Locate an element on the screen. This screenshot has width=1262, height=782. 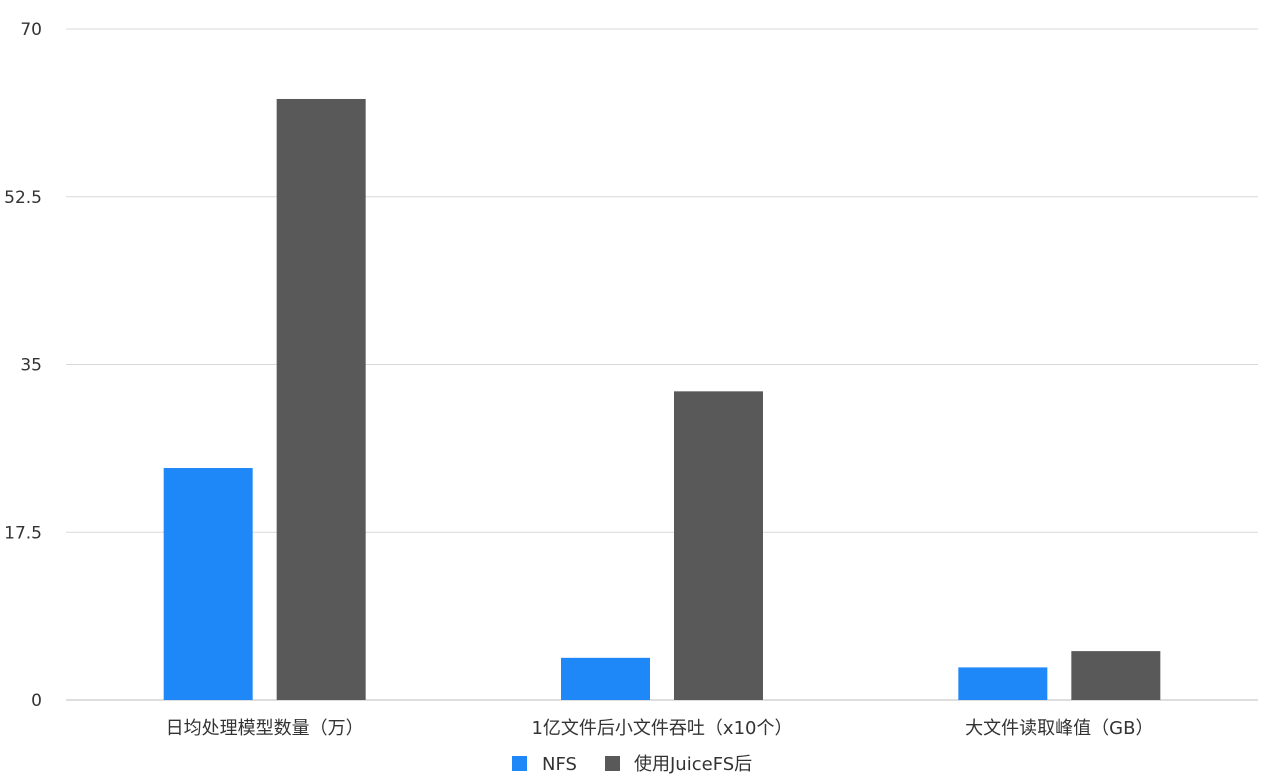
x-category-label: 日均处理模型数量（万） is located at coordinates (265, 728).